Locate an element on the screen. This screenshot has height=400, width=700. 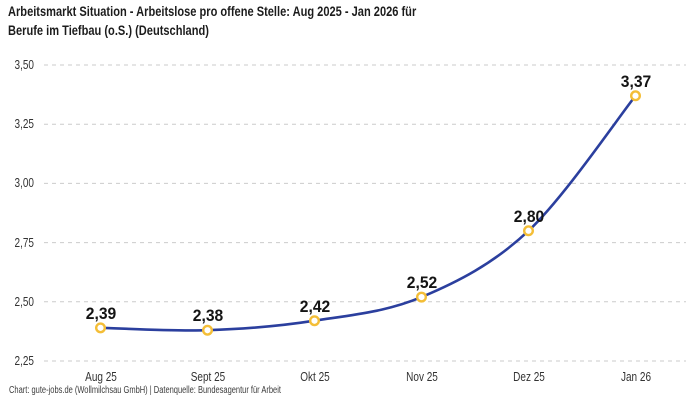
y-axis-tick-label: 3,25 is located at coordinates (24, 124).